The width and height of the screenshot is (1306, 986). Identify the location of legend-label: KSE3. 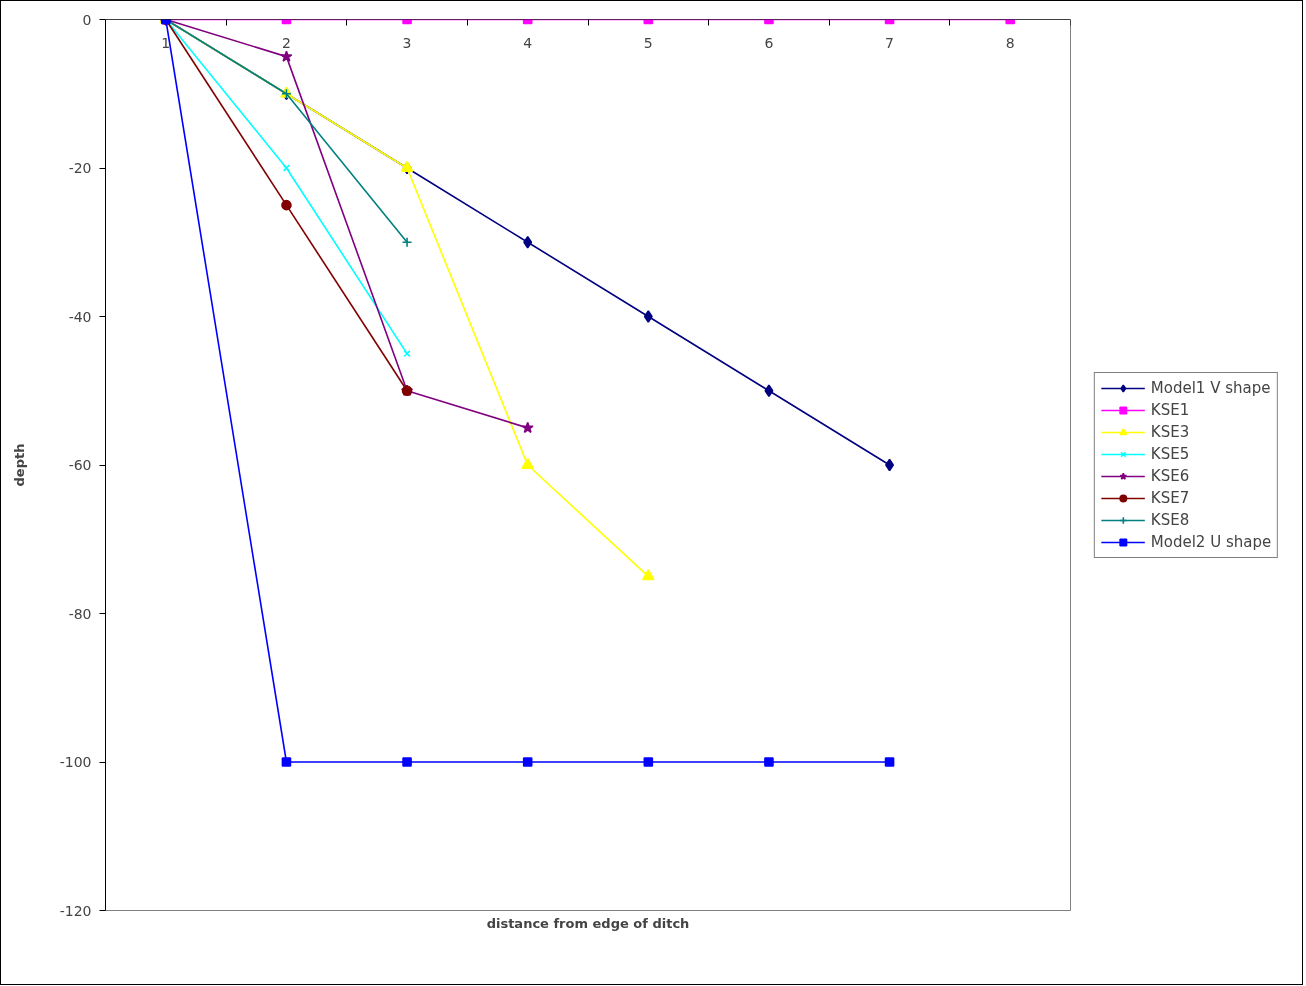
(1170, 431).